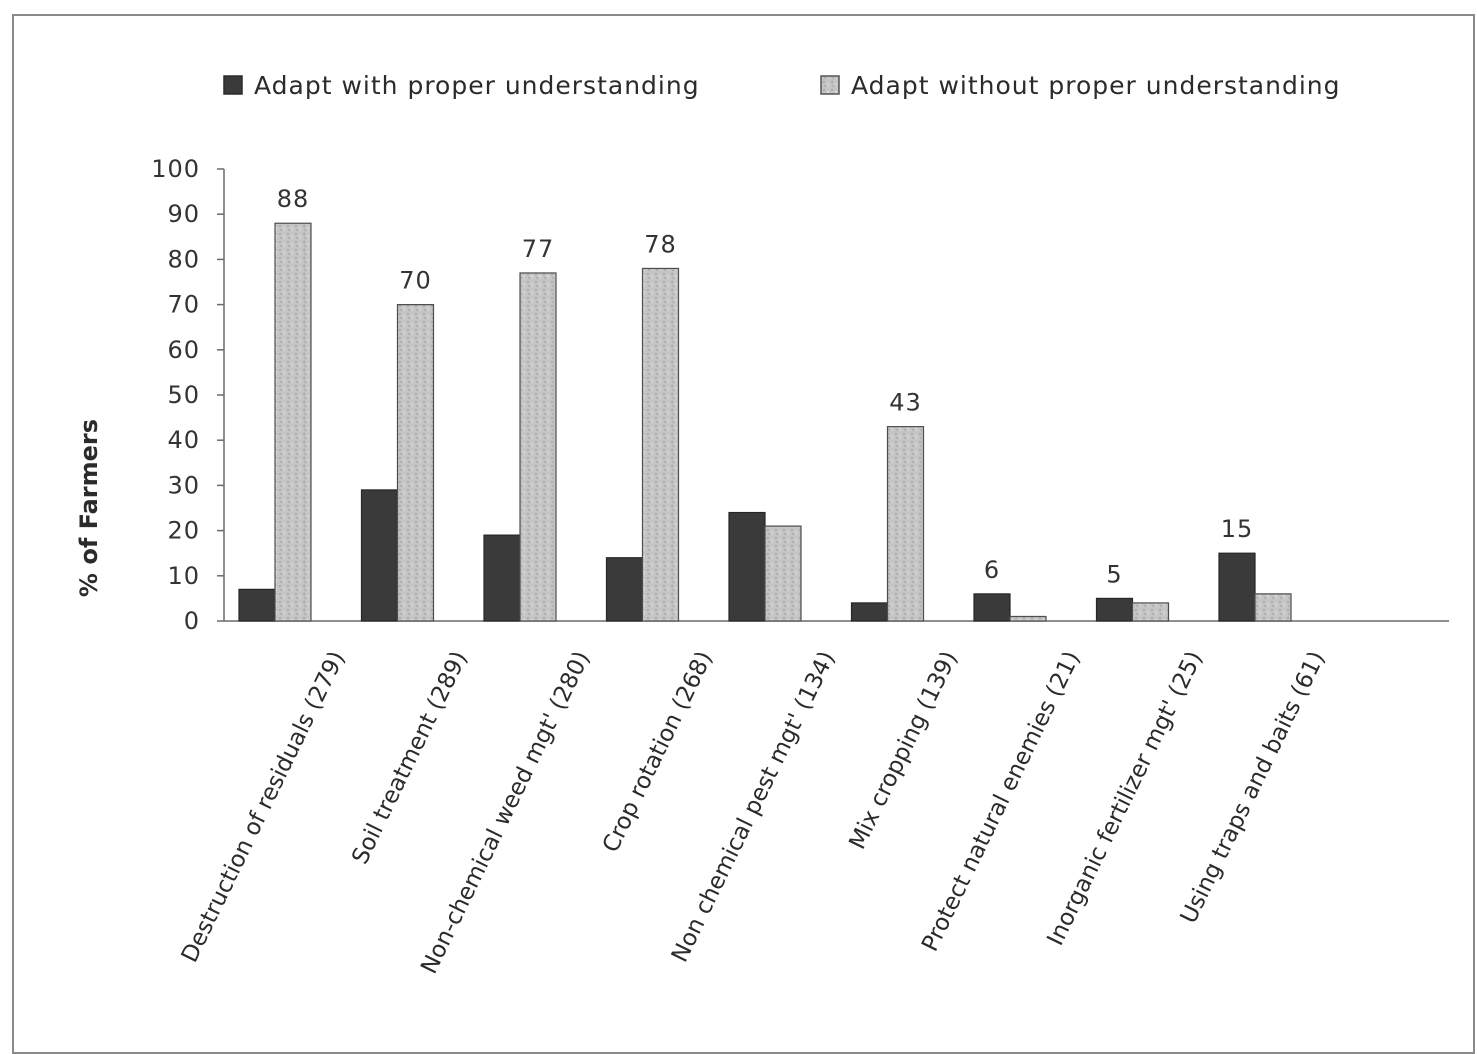 Image resolution: width=1477 pixels, height=1054 pixels. What do you see at coordinates (477, 85) in the screenshot?
I see `legend-label-1: Adapt with proper understanding` at bounding box center [477, 85].